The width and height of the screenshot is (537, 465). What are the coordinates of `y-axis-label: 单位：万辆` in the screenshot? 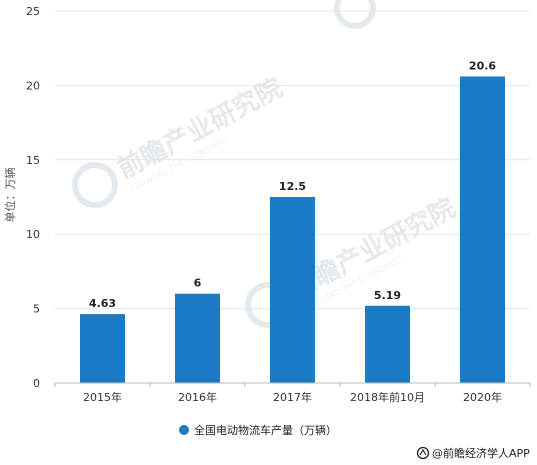 It's located at (10, 195).